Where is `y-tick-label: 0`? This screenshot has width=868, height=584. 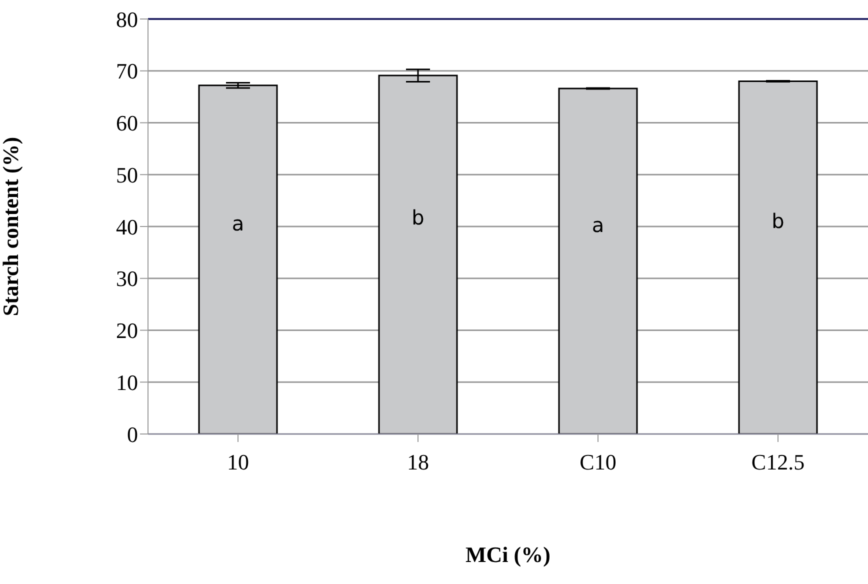 y-tick-label: 0 is located at coordinates (132, 434).